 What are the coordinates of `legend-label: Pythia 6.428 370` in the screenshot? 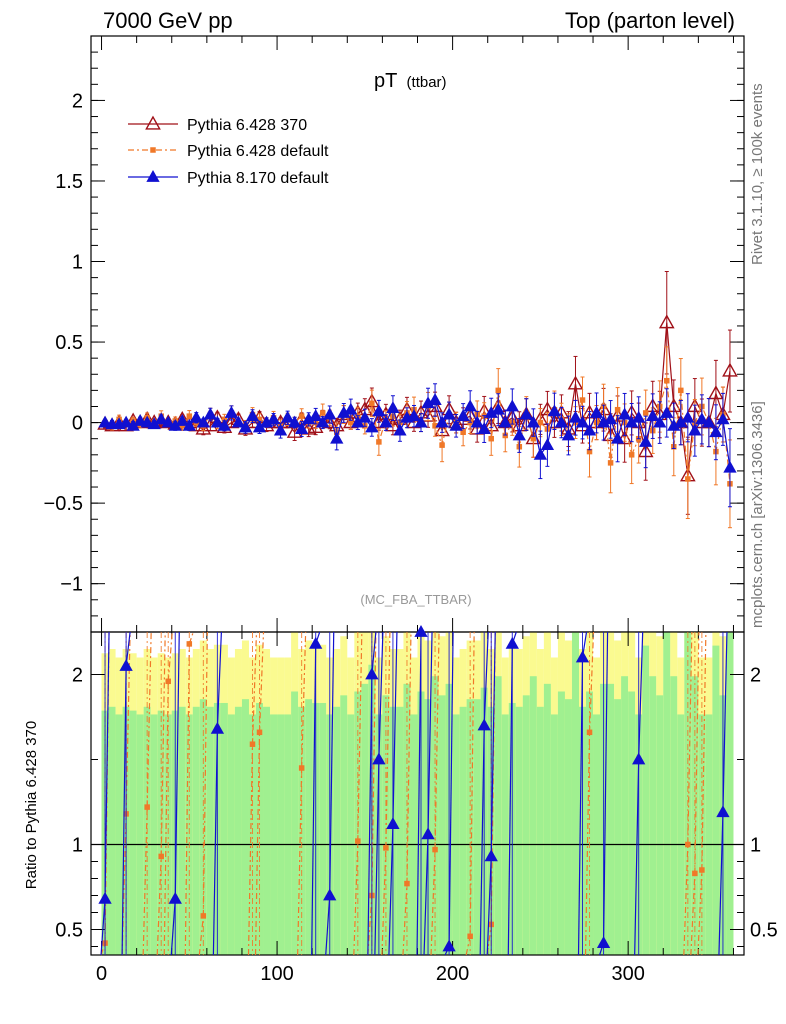 It's located at (247, 125).